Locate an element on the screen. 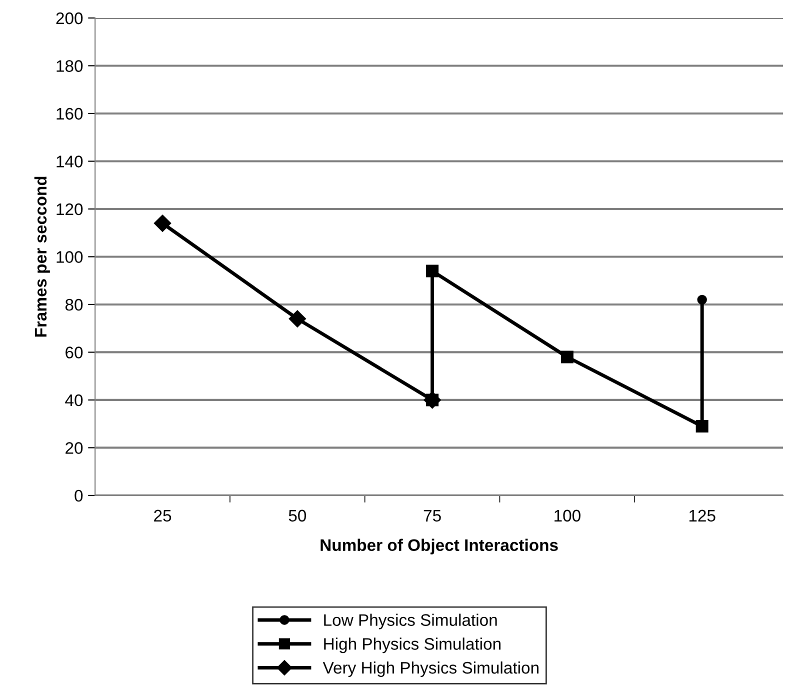 The image size is (799, 692). y-tick-label: 200 is located at coordinates (69, 18).